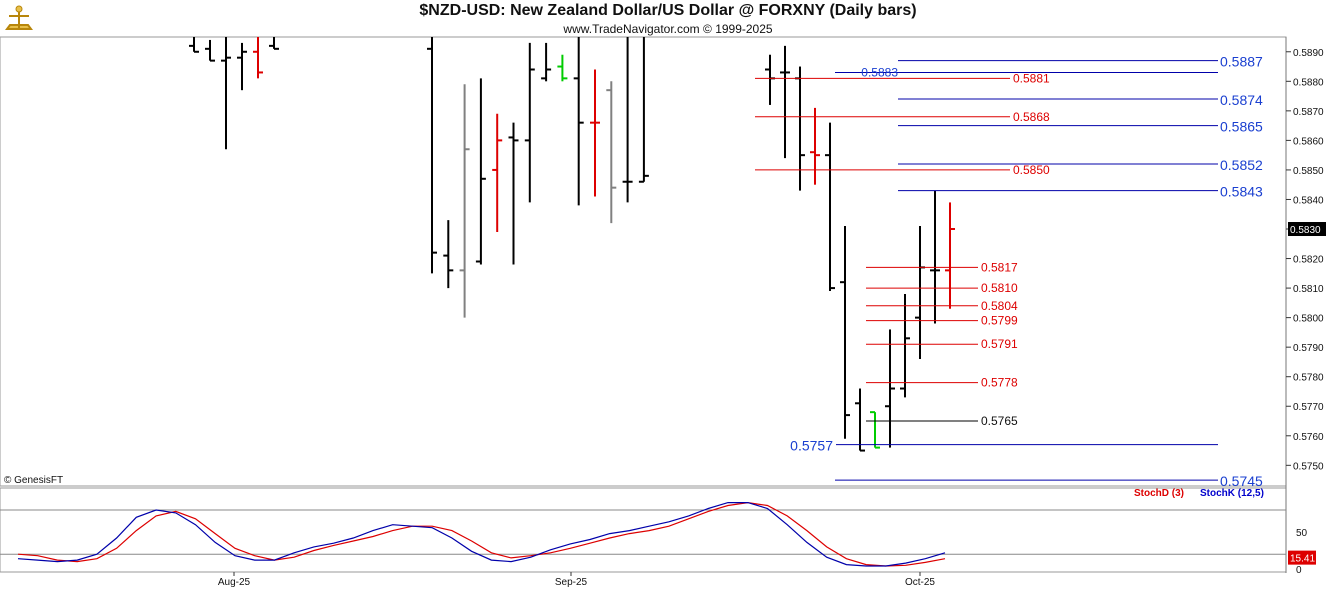  Describe the element at coordinates (1308, 407) in the screenshot. I see `y-tick-label: 0.5770` at that location.